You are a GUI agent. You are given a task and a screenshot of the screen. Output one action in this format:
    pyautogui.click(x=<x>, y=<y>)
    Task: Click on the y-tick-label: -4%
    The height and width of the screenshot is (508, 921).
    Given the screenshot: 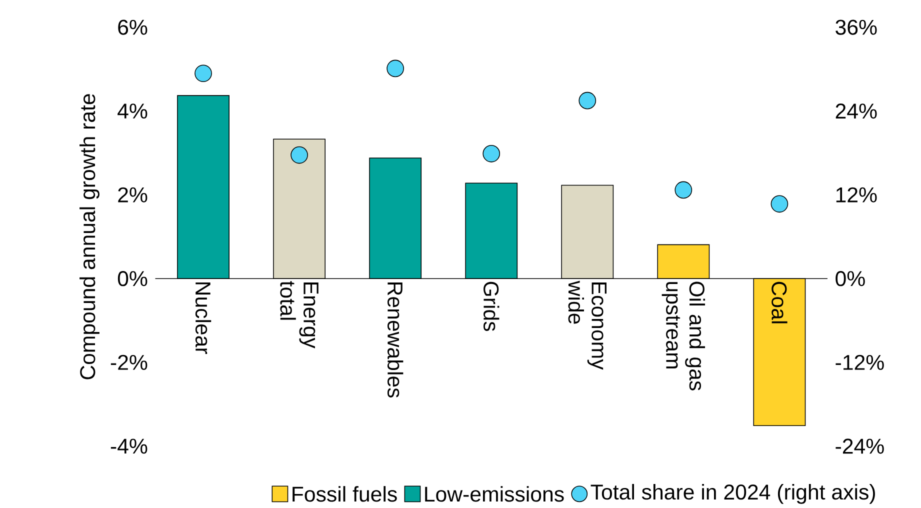 What is the action you would take?
    pyautogui.click(x=129, y=446)
    